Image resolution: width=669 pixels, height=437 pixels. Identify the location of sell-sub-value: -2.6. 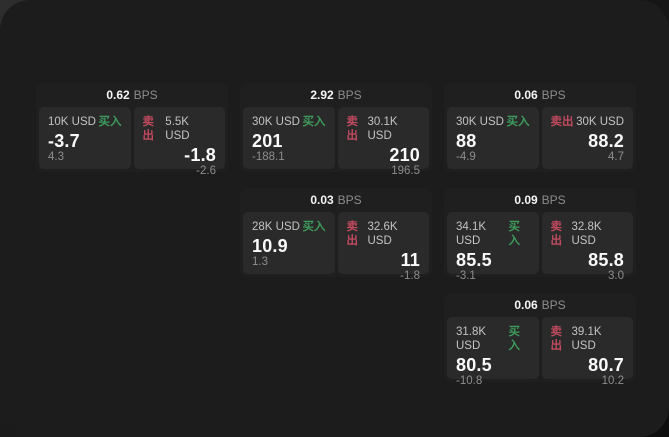
(206, 171).